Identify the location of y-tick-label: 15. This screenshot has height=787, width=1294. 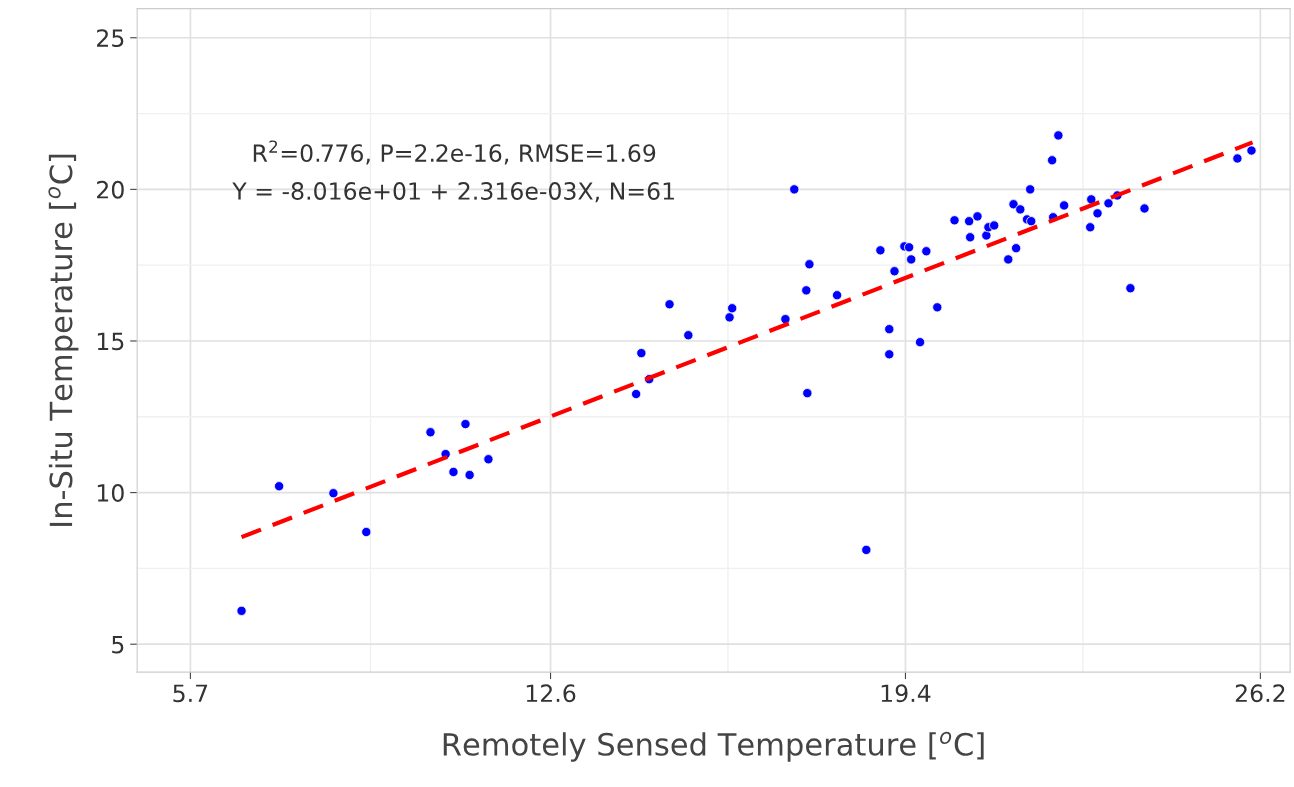
(110, 341).